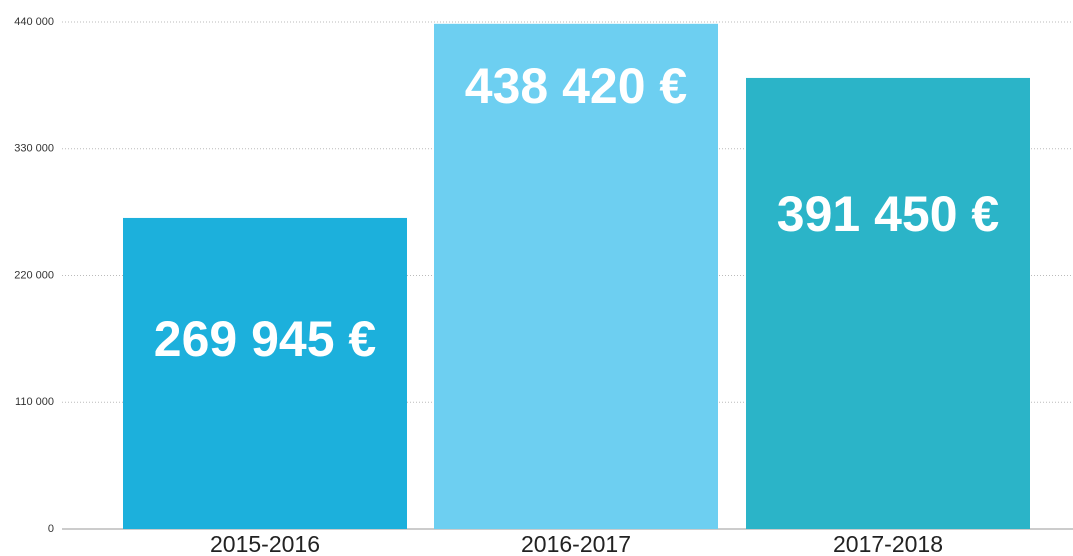 This screenshot has width=1073, height=556. Describe the element at coordinates (34, 22) in the screenshot. I see `y-tick-label: 440 000` at that location.